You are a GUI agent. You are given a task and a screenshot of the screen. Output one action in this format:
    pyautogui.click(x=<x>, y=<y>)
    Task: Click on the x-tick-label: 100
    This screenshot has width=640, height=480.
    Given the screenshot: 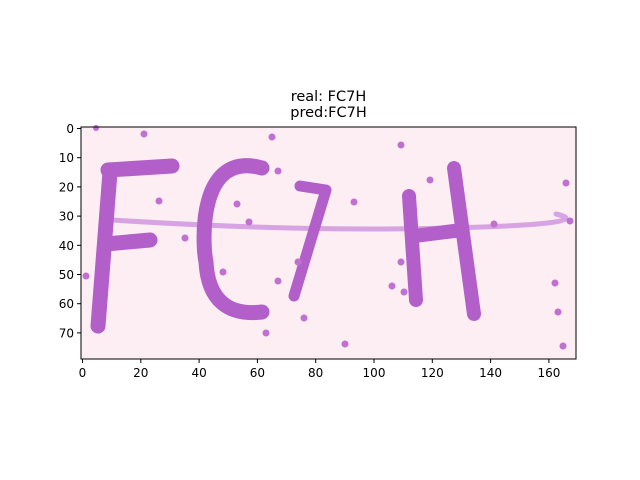 What is the action you would take?
    pyautogui.click(x=374, y=373)
    